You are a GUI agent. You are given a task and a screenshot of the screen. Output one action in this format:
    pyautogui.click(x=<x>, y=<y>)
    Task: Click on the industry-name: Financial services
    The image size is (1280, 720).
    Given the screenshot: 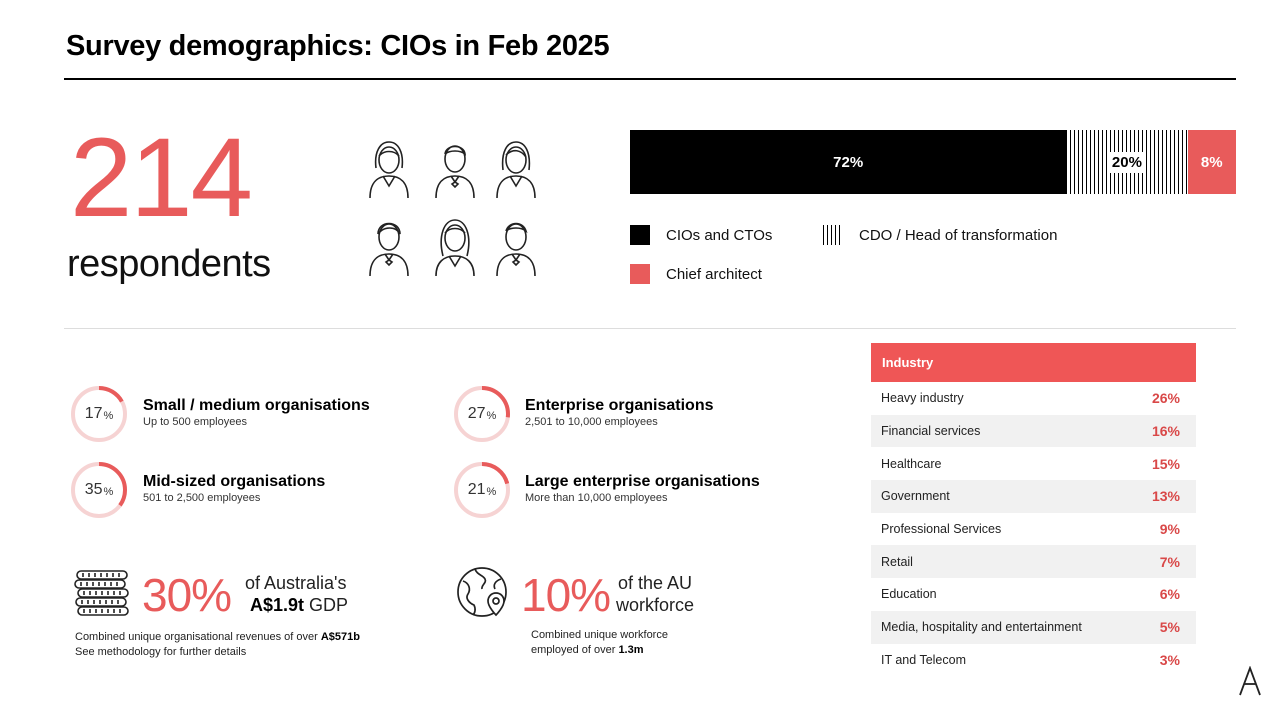 What is the action you would take?
    pyautogui.click(x=931, y=431)
    